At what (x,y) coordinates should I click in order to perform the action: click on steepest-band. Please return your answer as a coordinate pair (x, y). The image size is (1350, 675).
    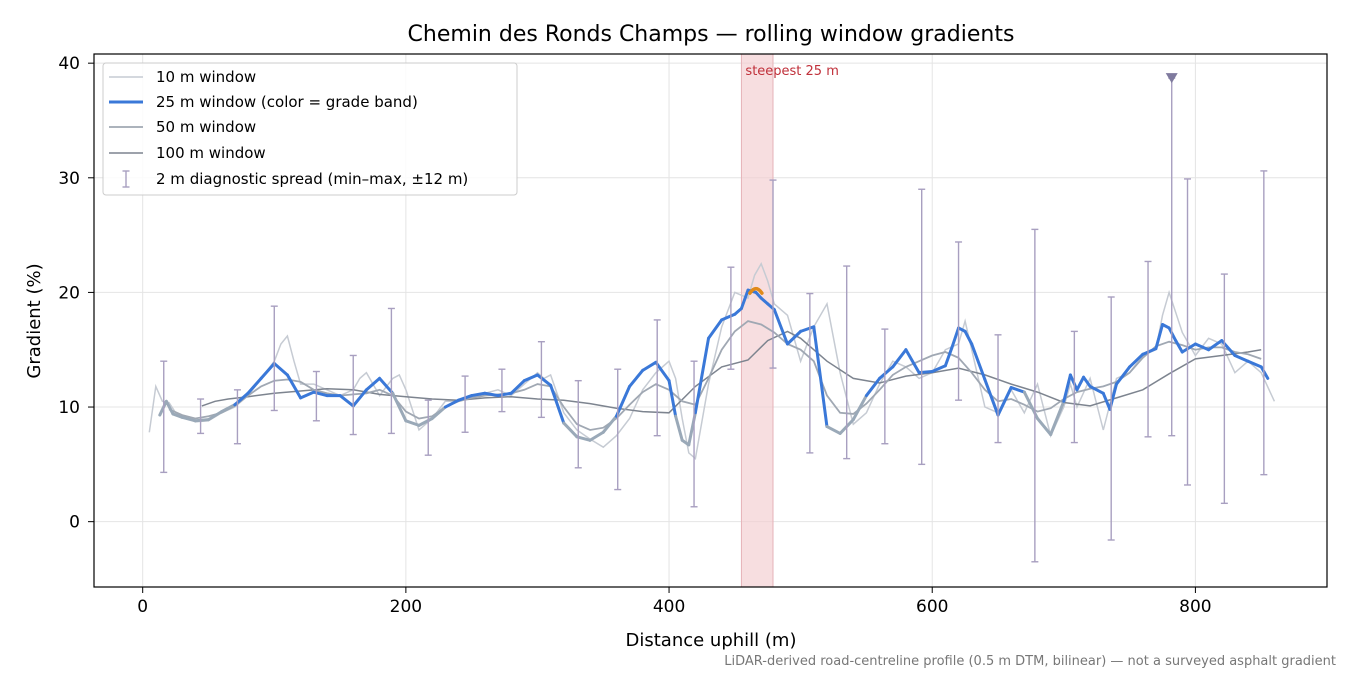
    Looking at the image, I should click on (757, 320).